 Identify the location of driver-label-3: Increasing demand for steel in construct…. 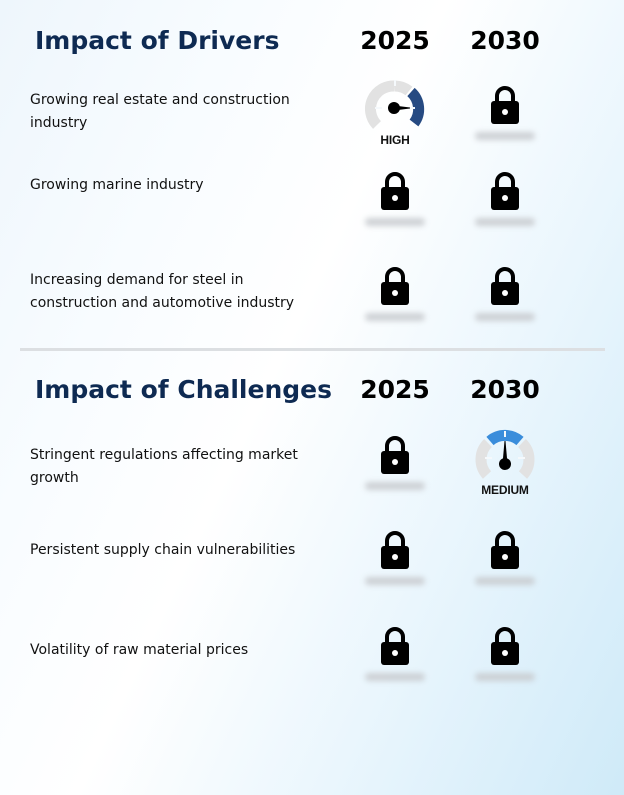
(162, 291).